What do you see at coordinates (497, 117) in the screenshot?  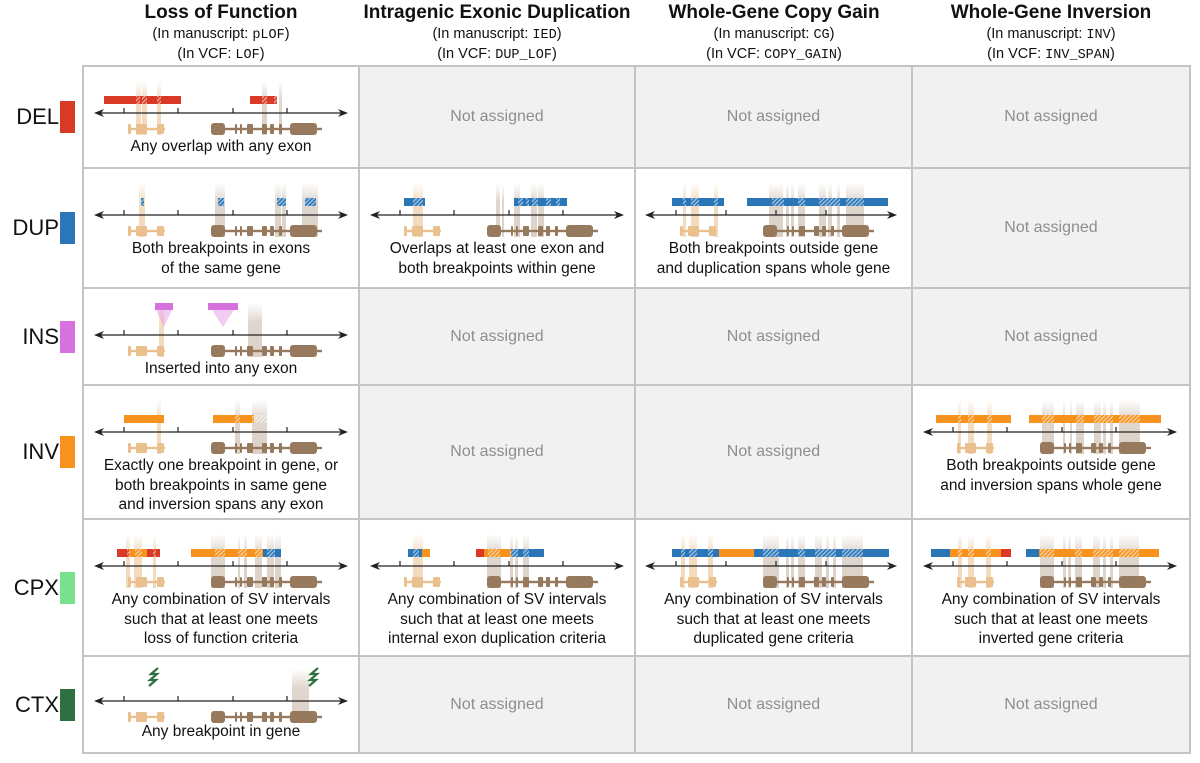 I see `cell-del-1: Not assigned` at bounding box center [497, 117].